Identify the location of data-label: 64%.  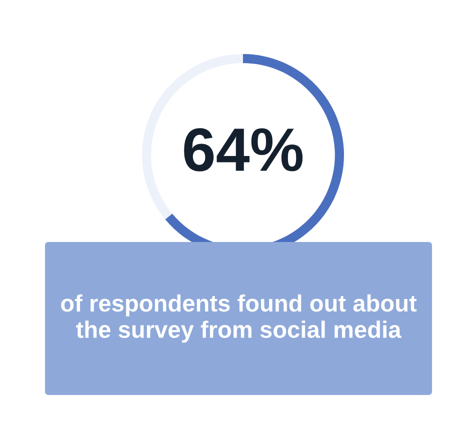
(243, 150).